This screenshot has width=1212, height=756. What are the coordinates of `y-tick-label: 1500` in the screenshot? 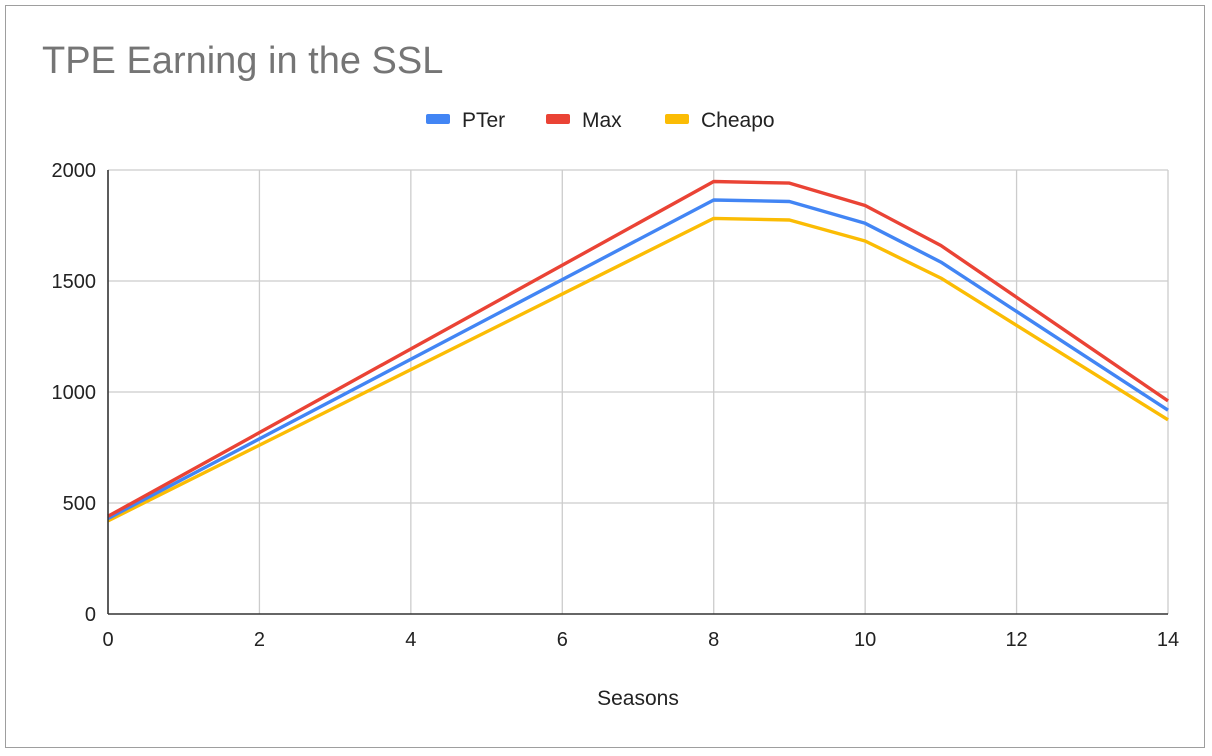 It's located at (74, 282).